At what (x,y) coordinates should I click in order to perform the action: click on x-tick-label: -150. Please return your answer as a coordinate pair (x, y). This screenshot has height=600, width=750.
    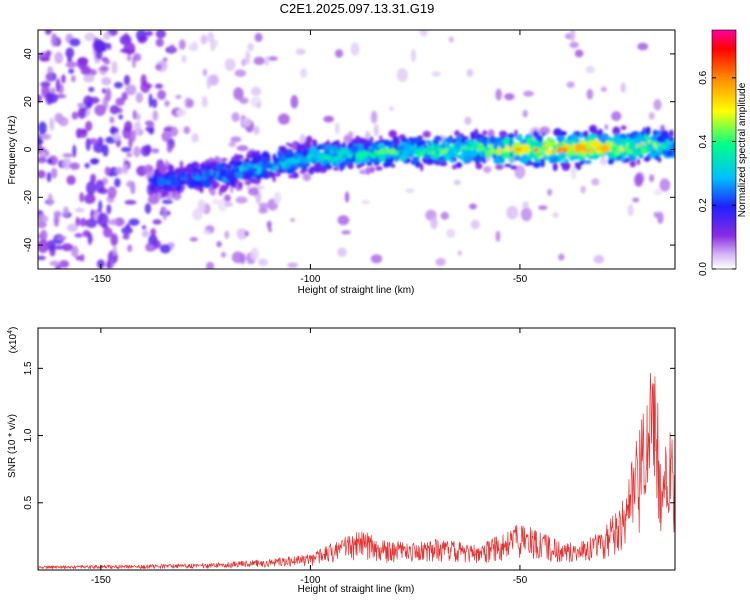
    Looking at the image, I should click on (101, 580).